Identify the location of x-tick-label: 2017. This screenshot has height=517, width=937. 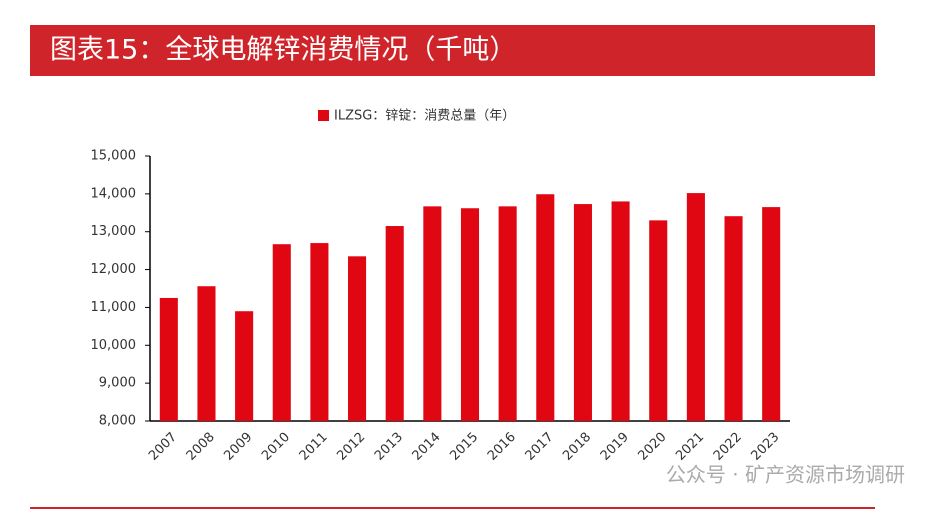
(540, 447).